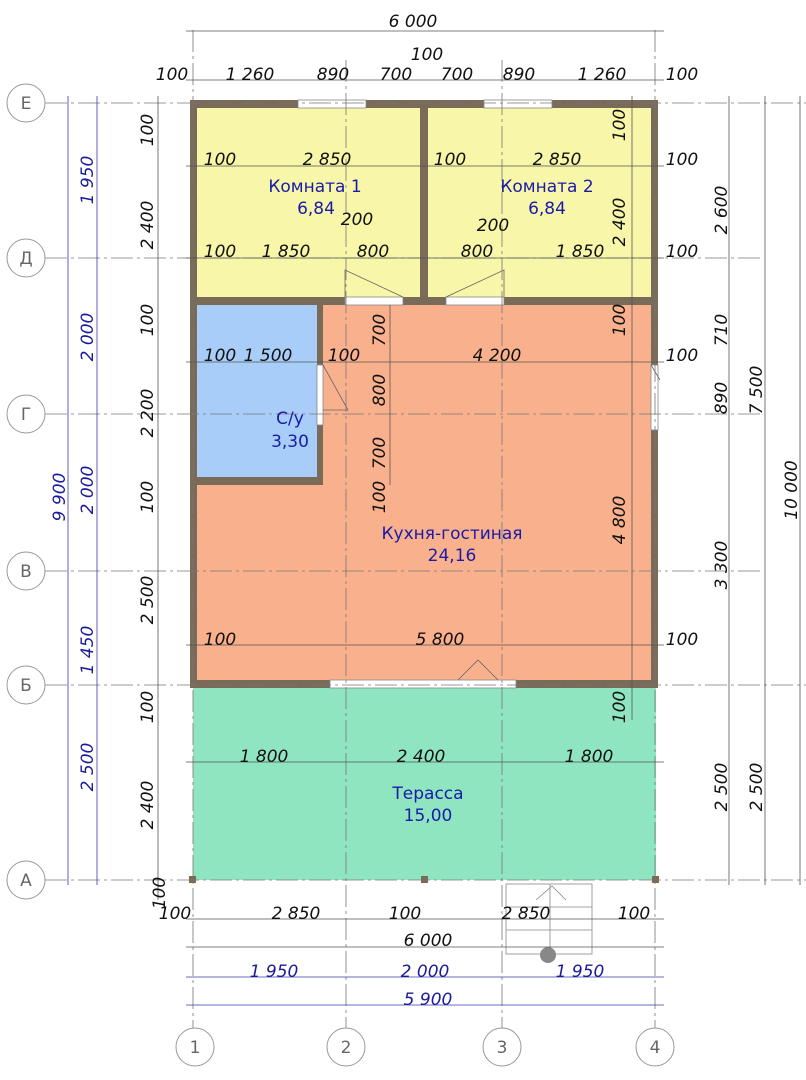  What do you see at coordinates (88, 650) in the screenshot?
I see `dimension-label: 1 450` at bounding box center [88, 650].